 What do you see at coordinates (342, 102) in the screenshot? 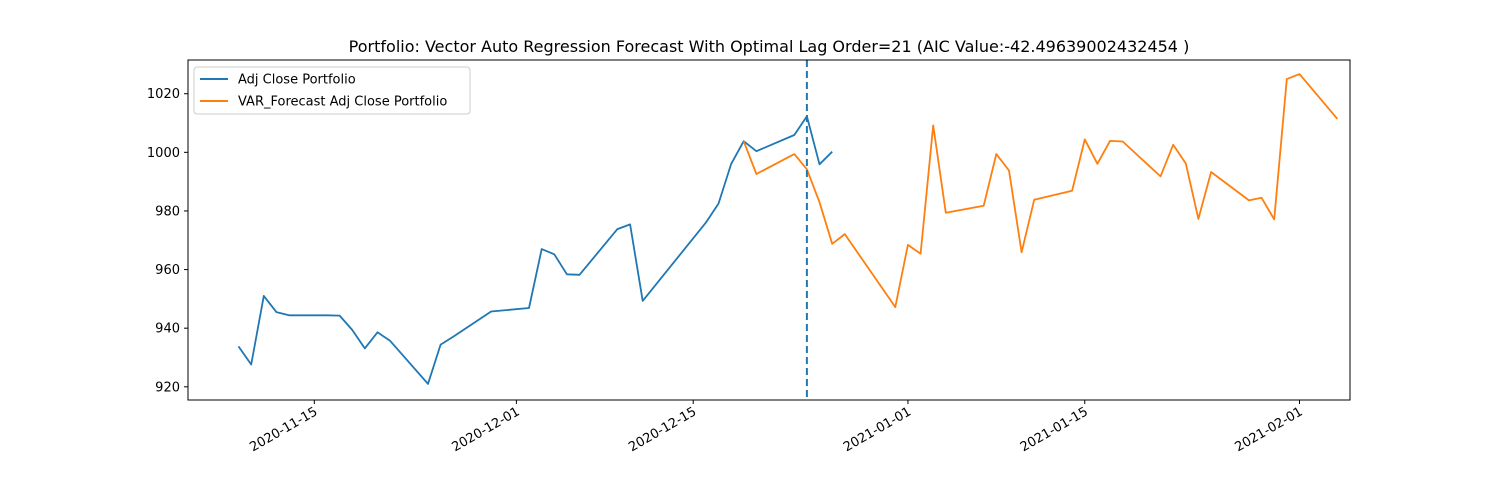
I see `legend-label-1: VAR_Forecast Adj Close Portfolio` at bounding box center [342, 102].